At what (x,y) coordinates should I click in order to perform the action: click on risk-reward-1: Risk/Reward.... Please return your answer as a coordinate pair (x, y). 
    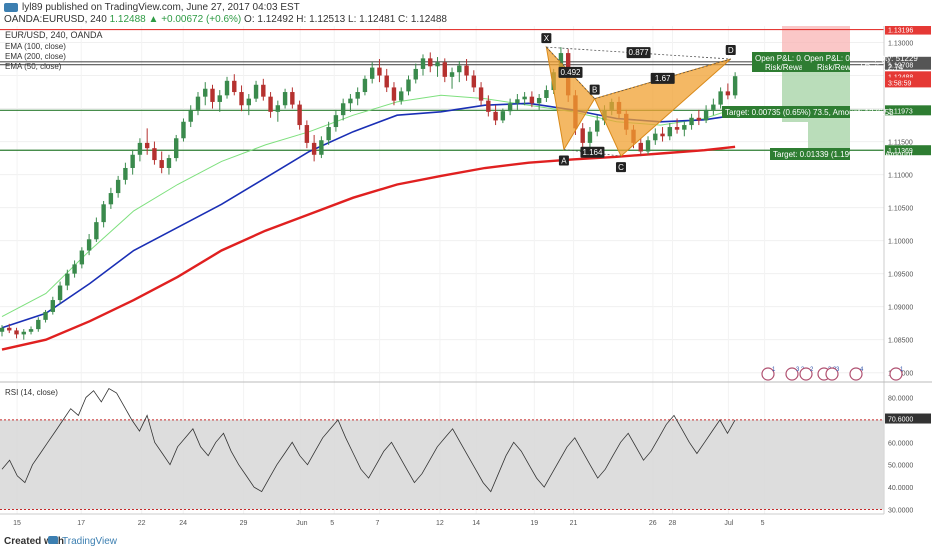
    Looking at the image, I should click on (791, 67).